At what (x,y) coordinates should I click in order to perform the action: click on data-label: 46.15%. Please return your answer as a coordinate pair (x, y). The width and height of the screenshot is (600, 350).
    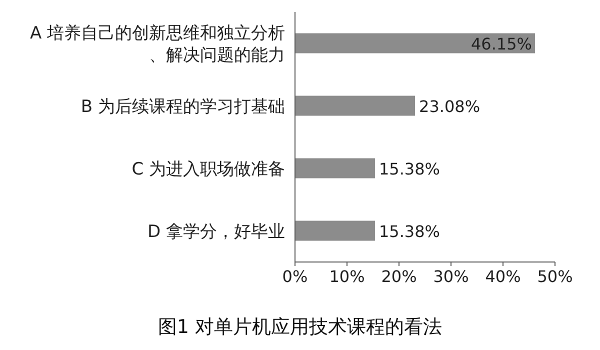
    Looking at the image, I should click on (501, 44).